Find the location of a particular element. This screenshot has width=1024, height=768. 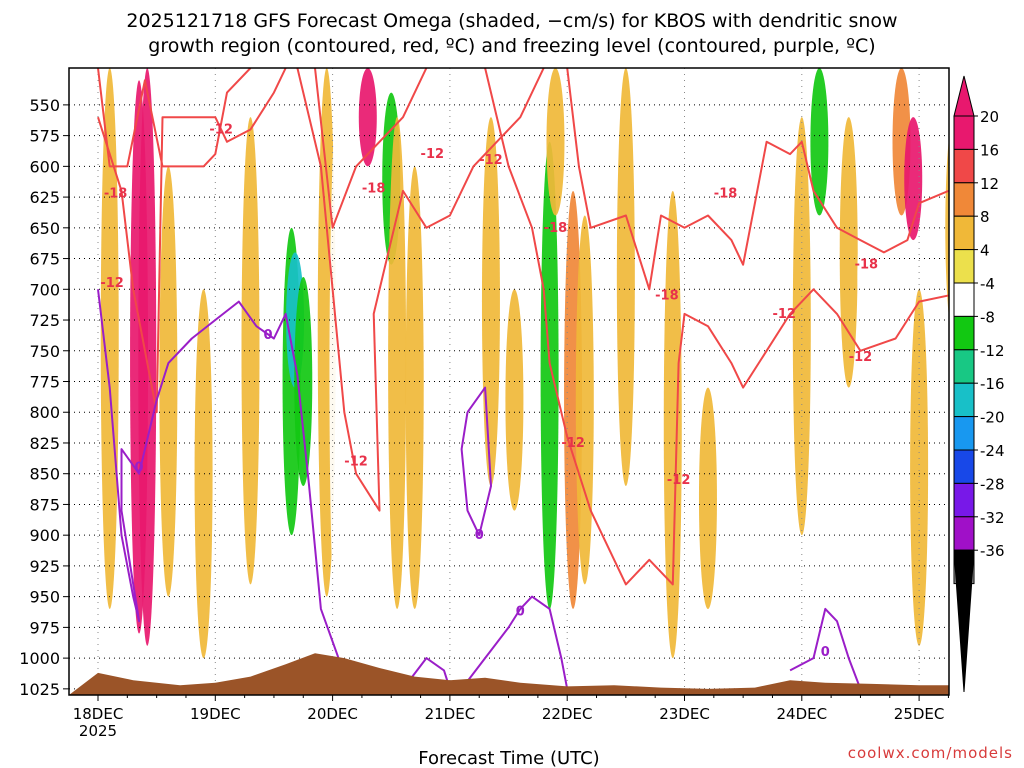

y-tick-label-975: 975 is located at coordinates (44, 627).